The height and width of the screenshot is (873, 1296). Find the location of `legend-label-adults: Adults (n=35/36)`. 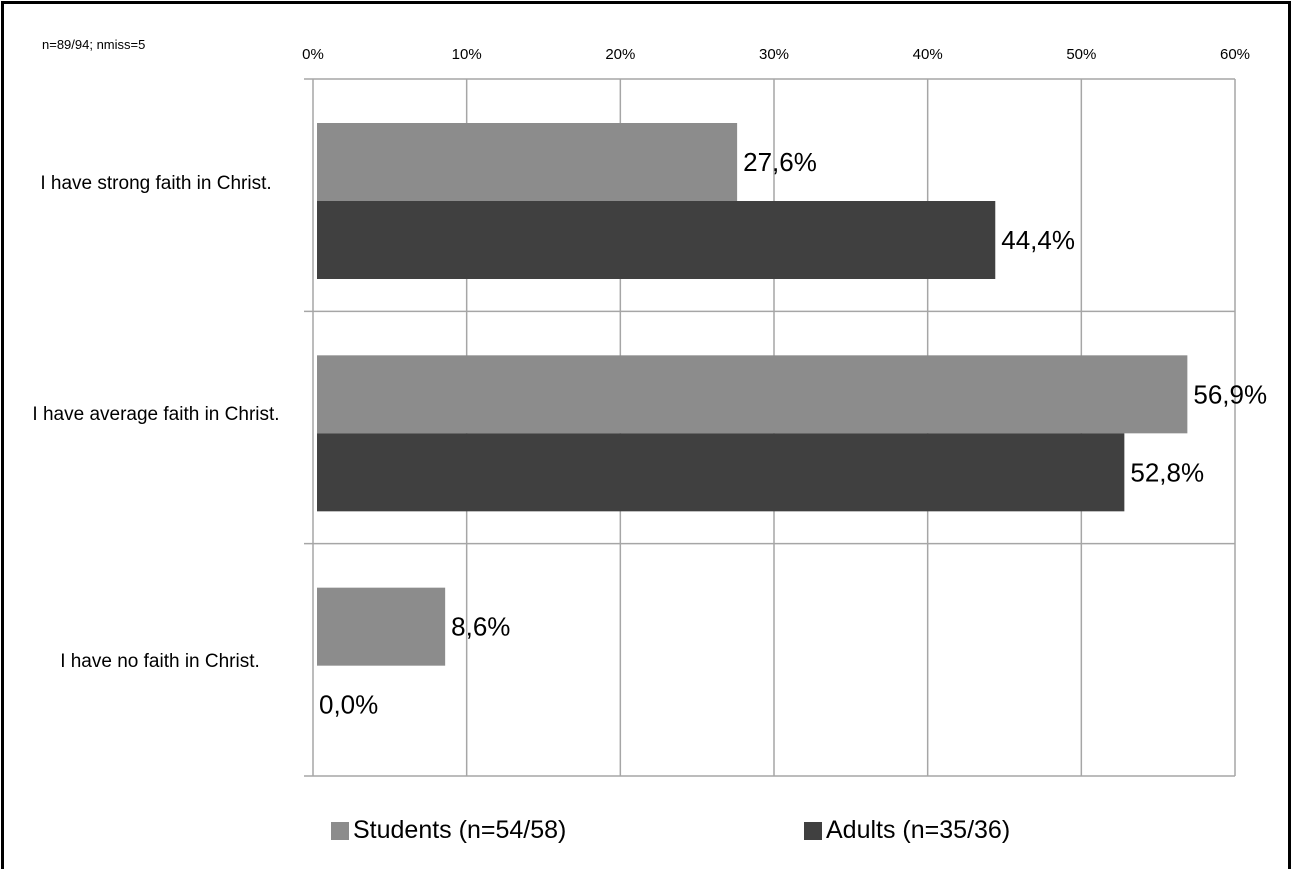

legend-label-adults: Adults (n=35/36) is located at coordinates (918, 830).